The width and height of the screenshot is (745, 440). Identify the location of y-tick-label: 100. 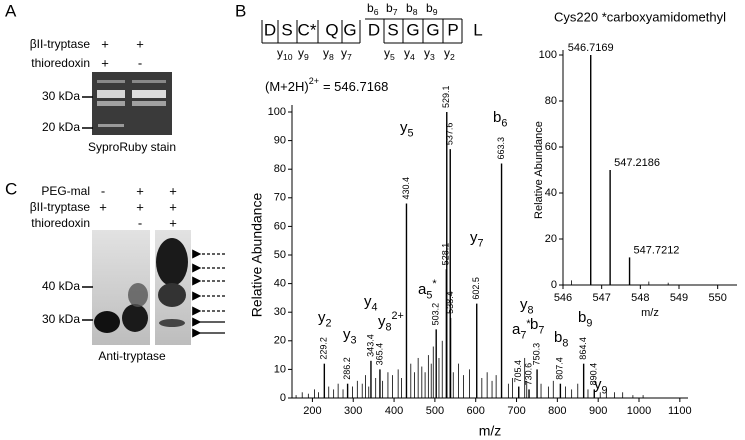
(548, 55).